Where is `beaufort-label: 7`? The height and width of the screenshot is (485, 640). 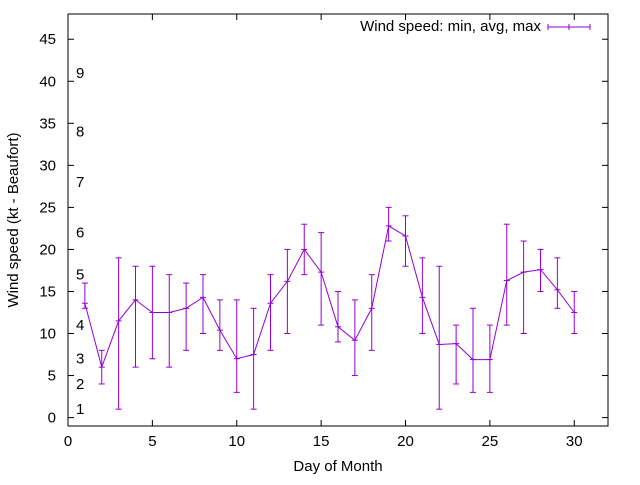
beaufort-label: 7 is located at coordinates (80, 182).